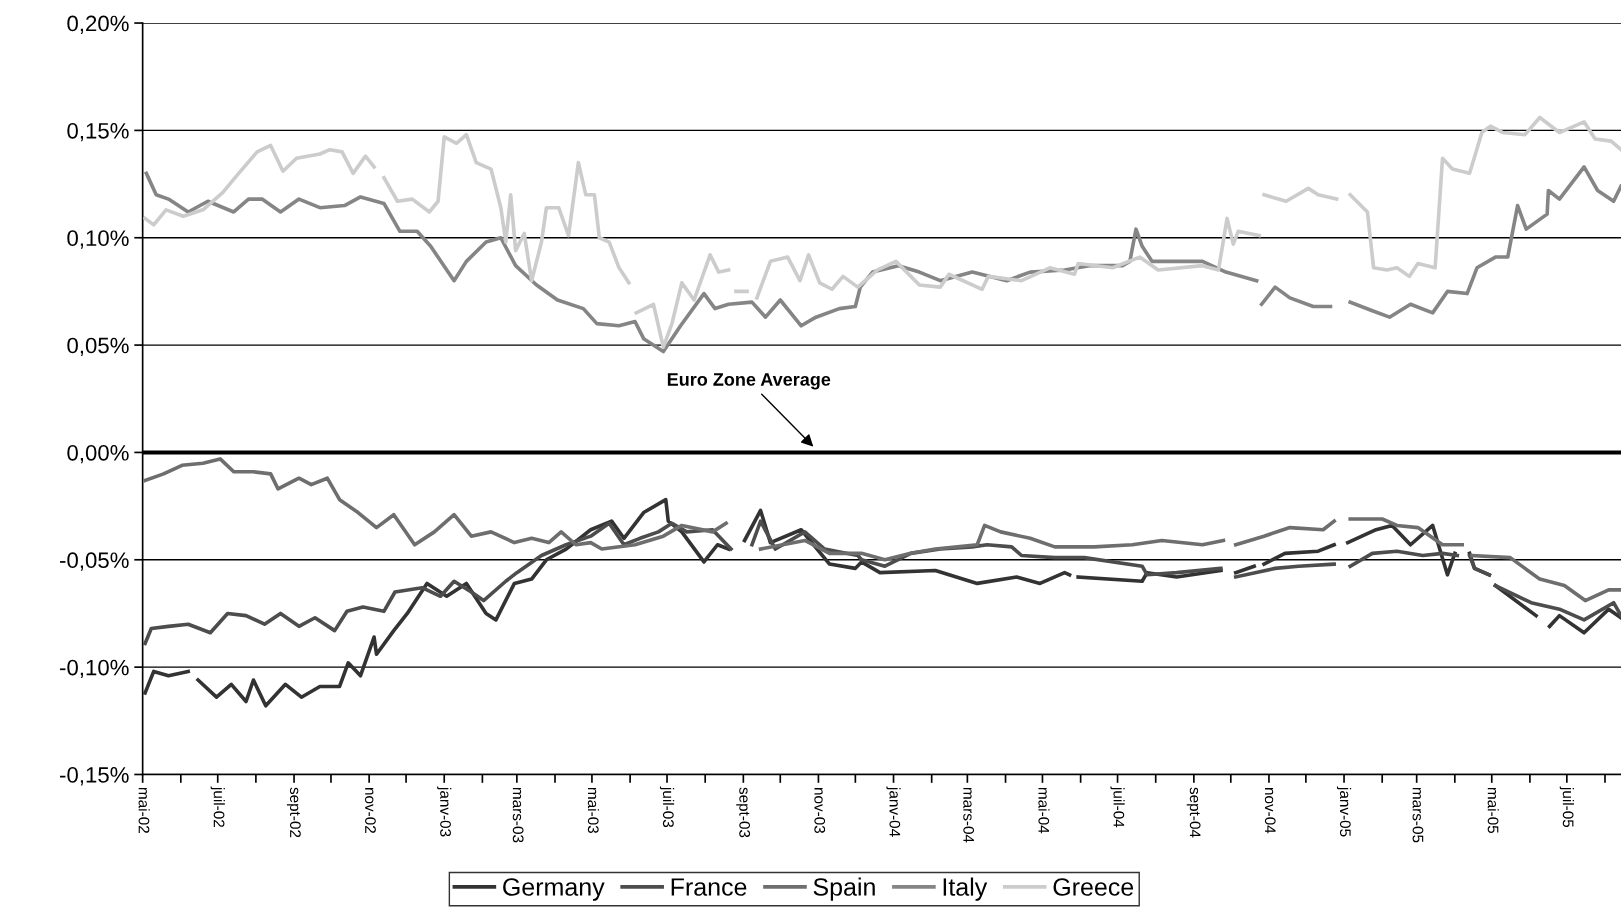  I want to click on x-tick-label: mai-05, so click(1493, 810).